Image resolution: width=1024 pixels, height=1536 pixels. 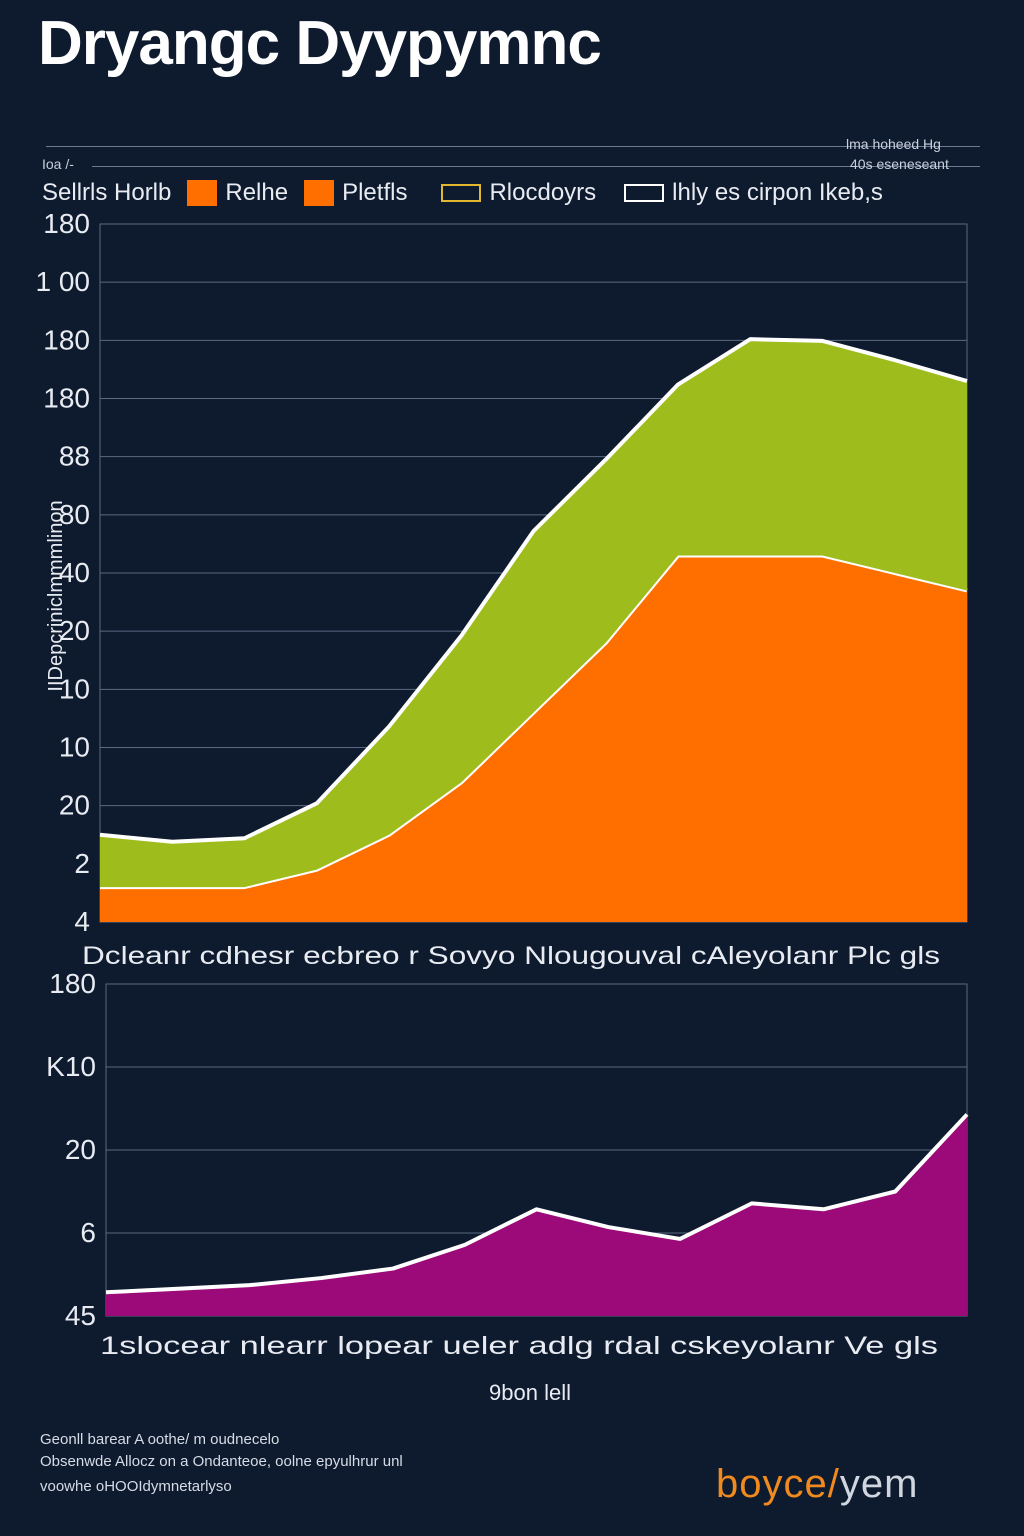 I want to click on chart1-y-tick-label: 1 00, so click(x=63, y=281).